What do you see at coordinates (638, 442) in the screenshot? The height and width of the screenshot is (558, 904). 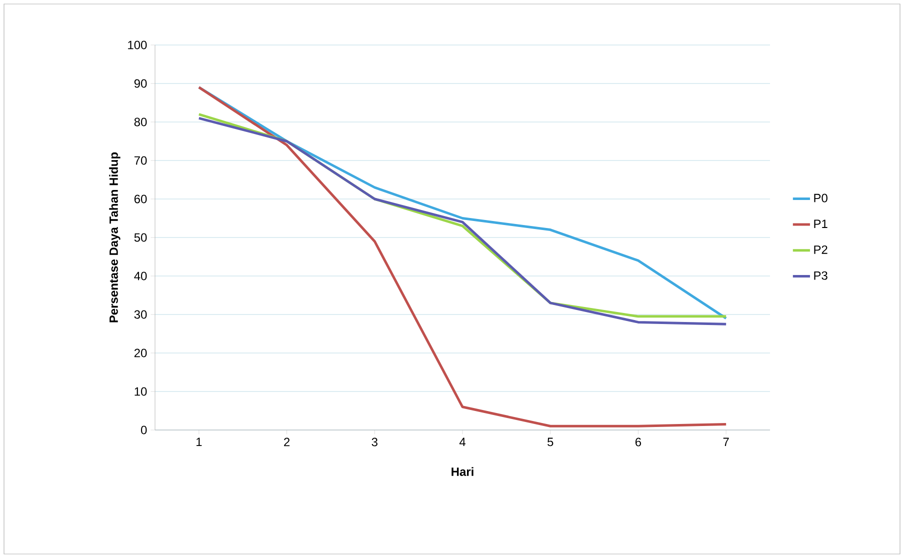 I see `x-tick-label: 6` at bounding box center [638, 442].